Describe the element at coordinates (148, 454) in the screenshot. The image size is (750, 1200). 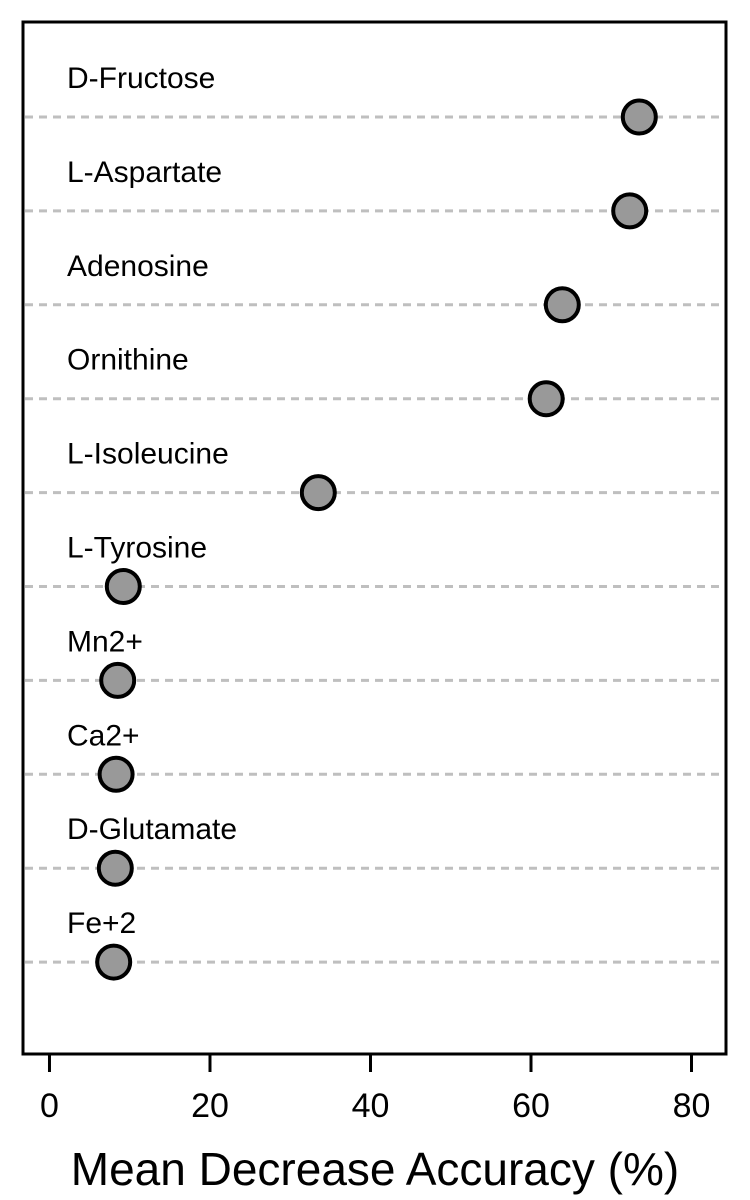
I see `category-label: L-Isoleucine` at that location.